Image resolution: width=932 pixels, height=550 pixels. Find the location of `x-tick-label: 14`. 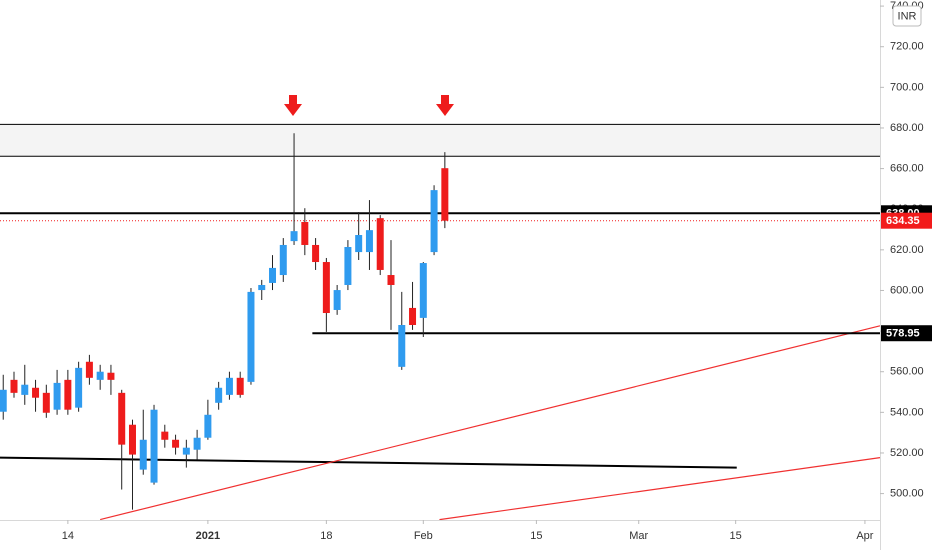

x-tick-label: 14 is located at coordinates (68, 536).